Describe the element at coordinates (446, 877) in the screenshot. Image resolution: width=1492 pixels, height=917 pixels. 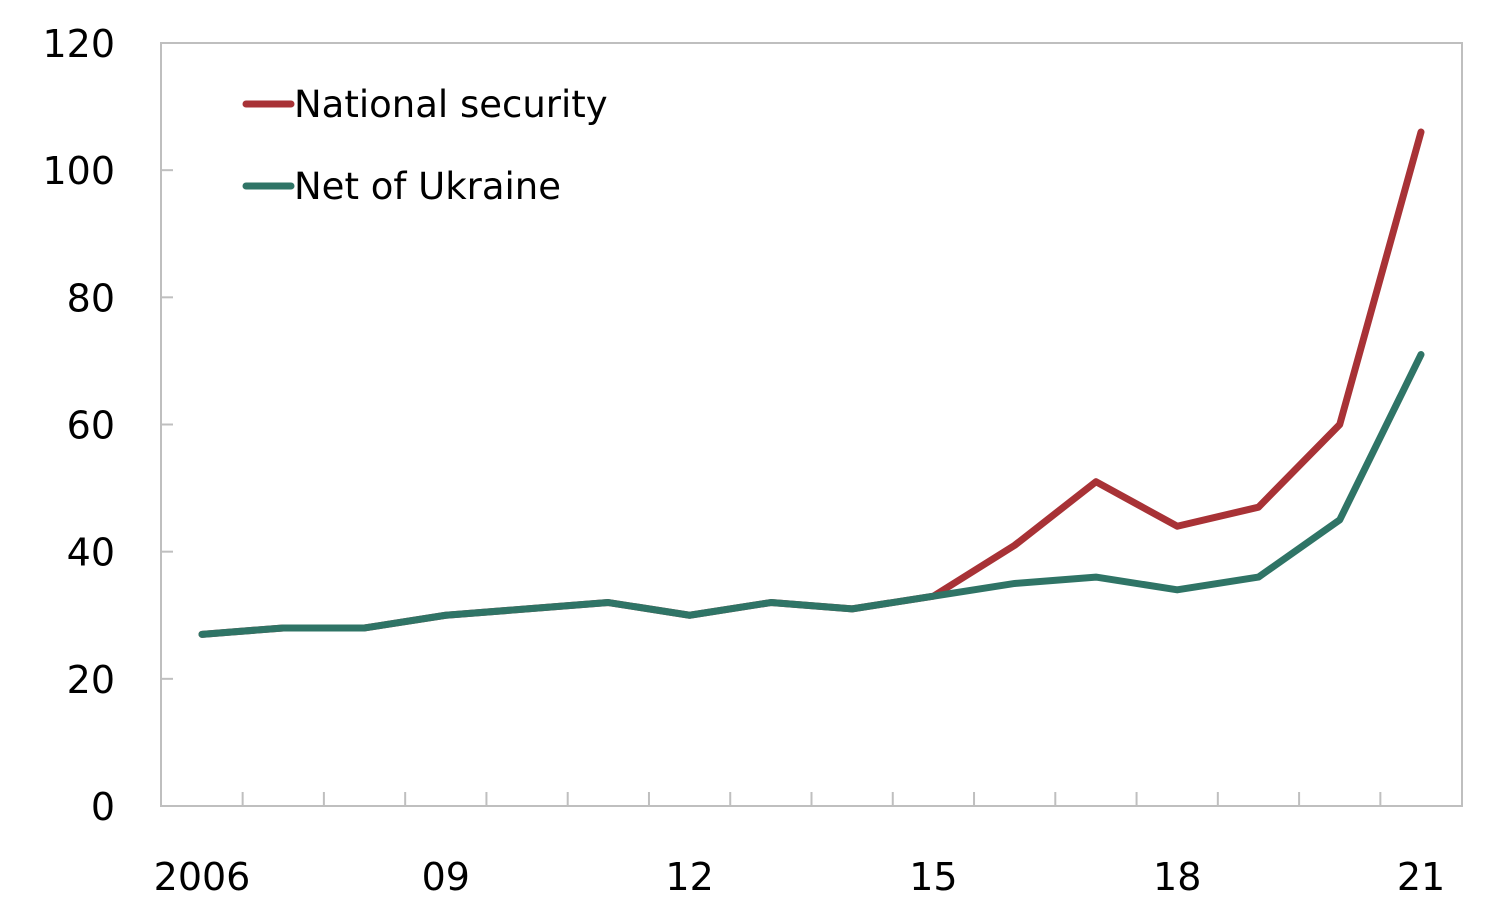
I see `x-tick-label: 09` at that location.